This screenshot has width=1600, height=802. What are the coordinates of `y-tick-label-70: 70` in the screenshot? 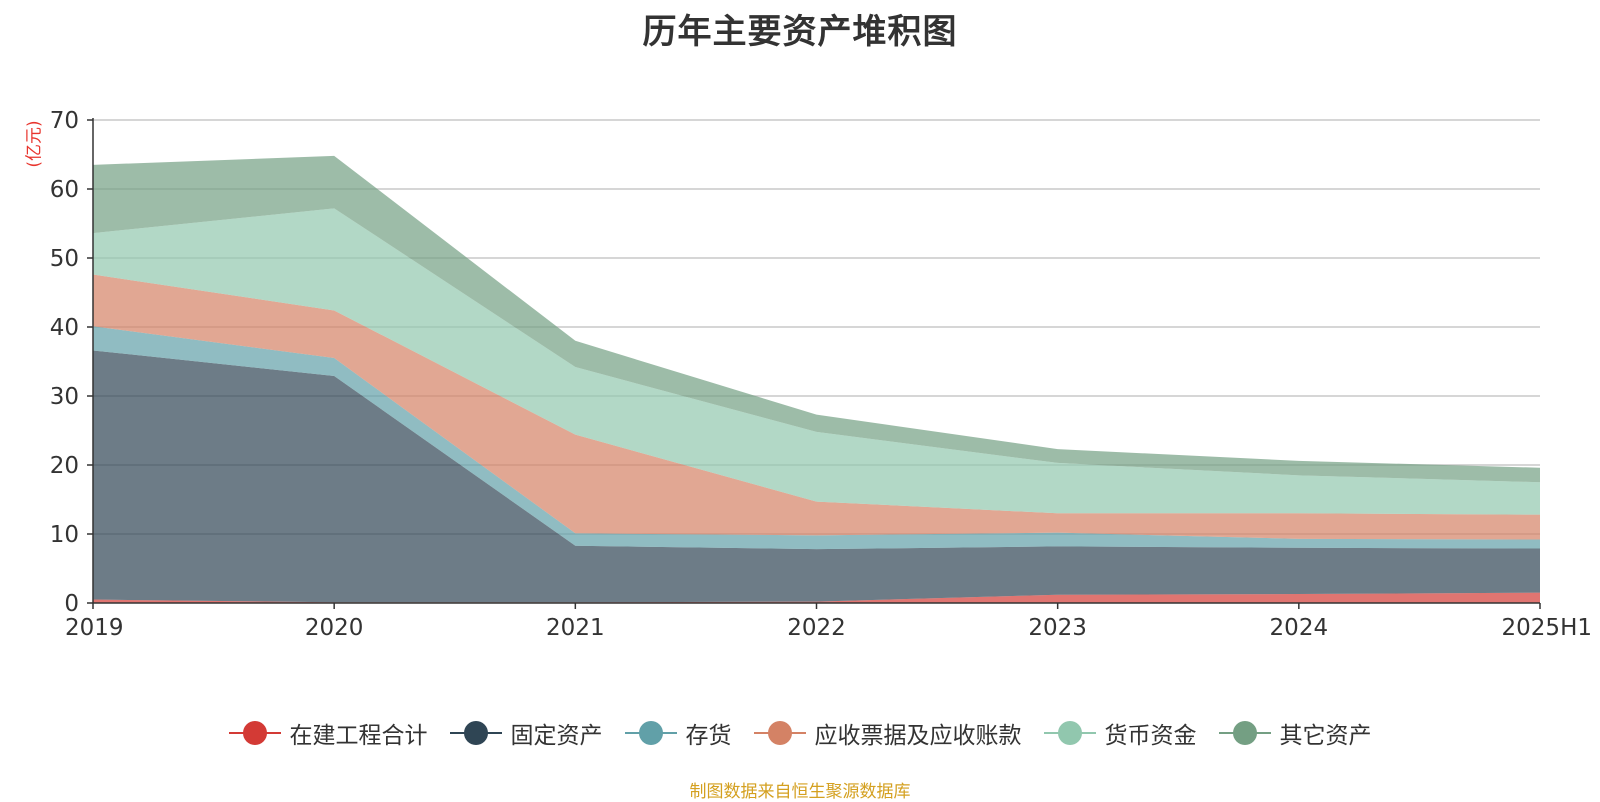 It's located at (64, 121).